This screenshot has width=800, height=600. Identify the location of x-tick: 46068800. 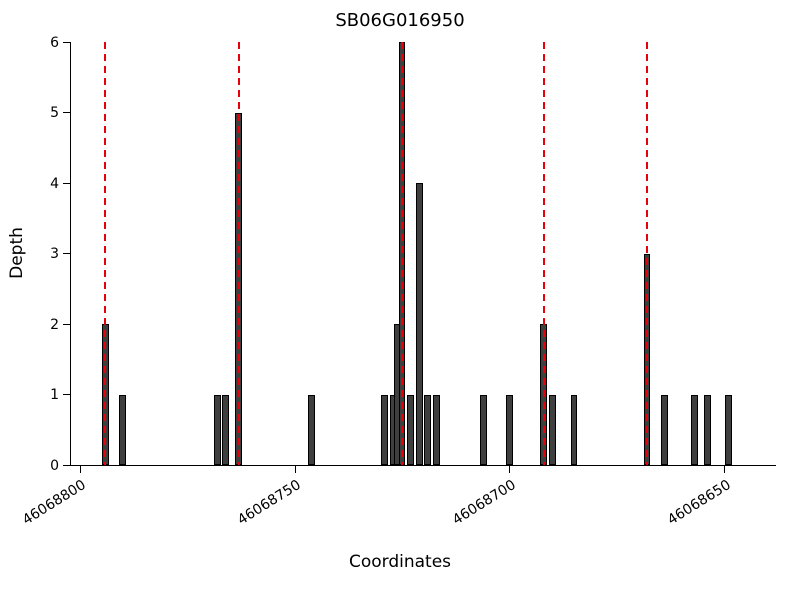
(54, 496).